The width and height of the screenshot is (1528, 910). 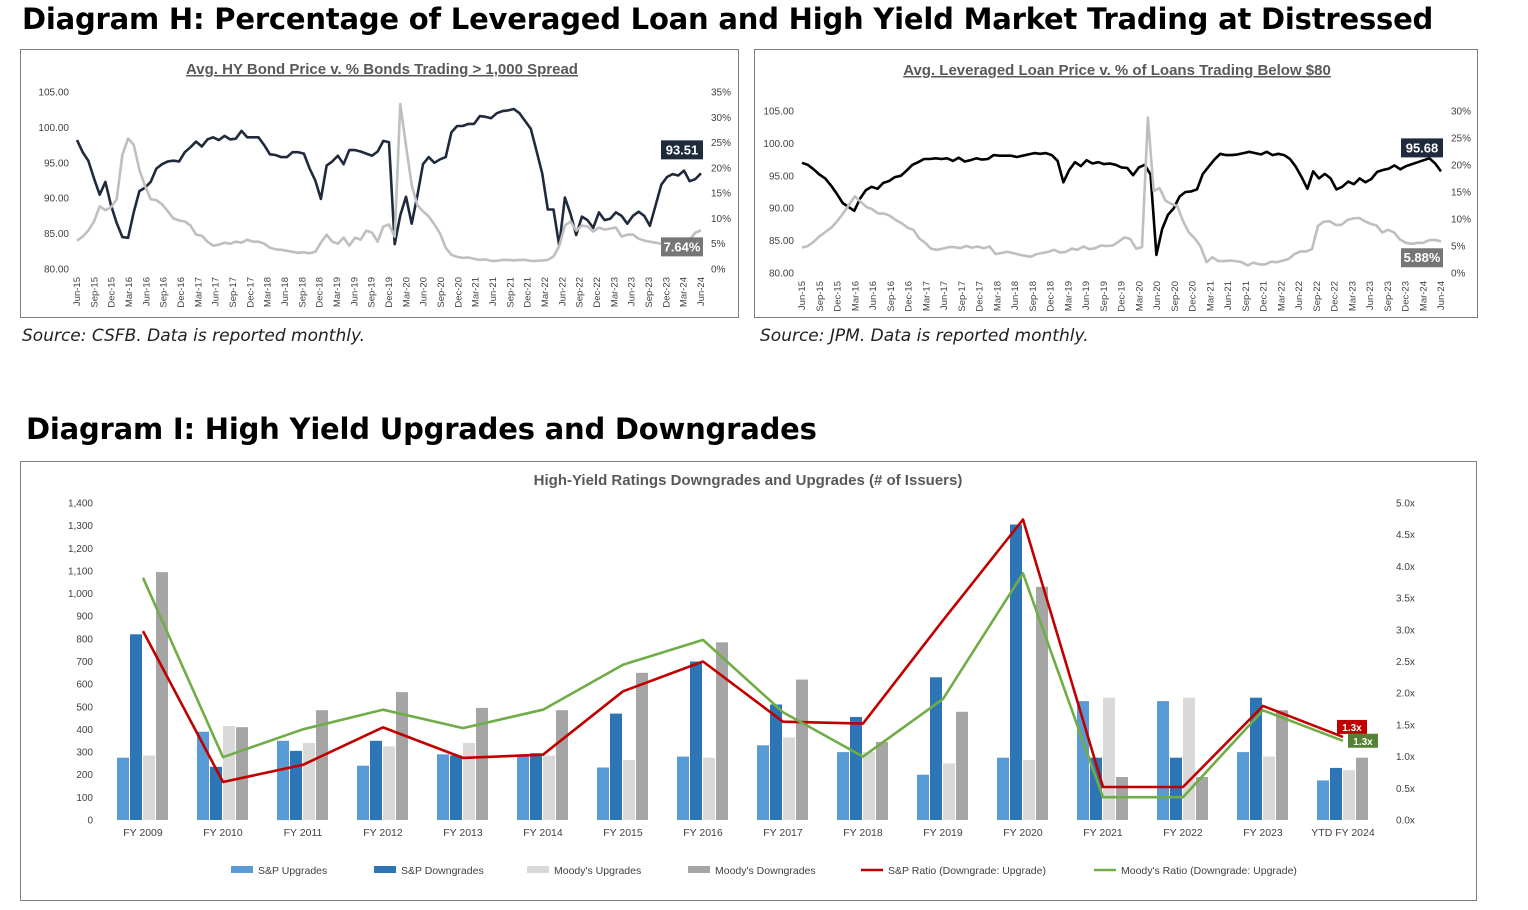 What do you see at coordinates (967, 871) in the screenshot?
I see `legend-label-s-p-ratio-downgrade-upgrade: S&P Ratio (Downgrade: Upgrade)` at bounding box center [967, 871].